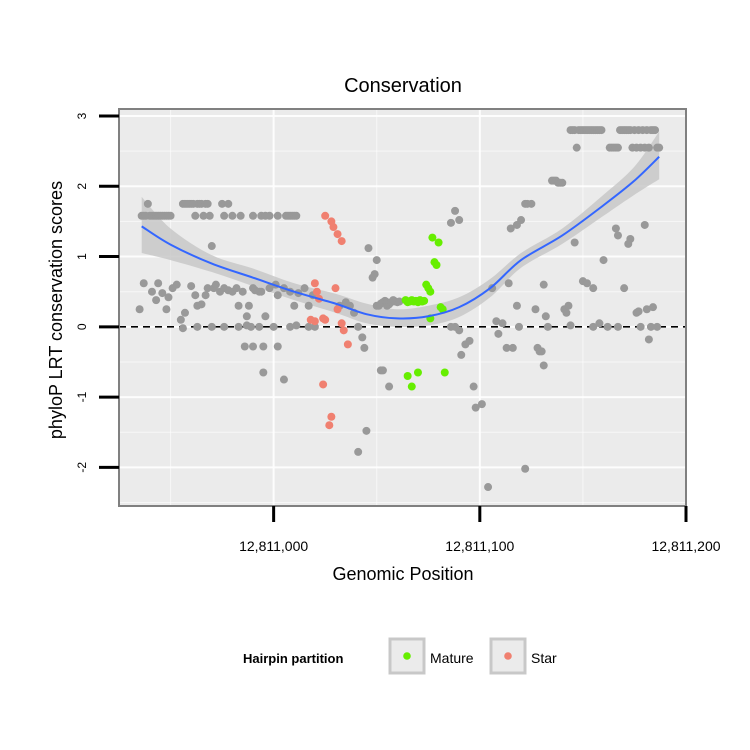  I want to click on x-tick-label: 12,811,100, so click(479, 546).